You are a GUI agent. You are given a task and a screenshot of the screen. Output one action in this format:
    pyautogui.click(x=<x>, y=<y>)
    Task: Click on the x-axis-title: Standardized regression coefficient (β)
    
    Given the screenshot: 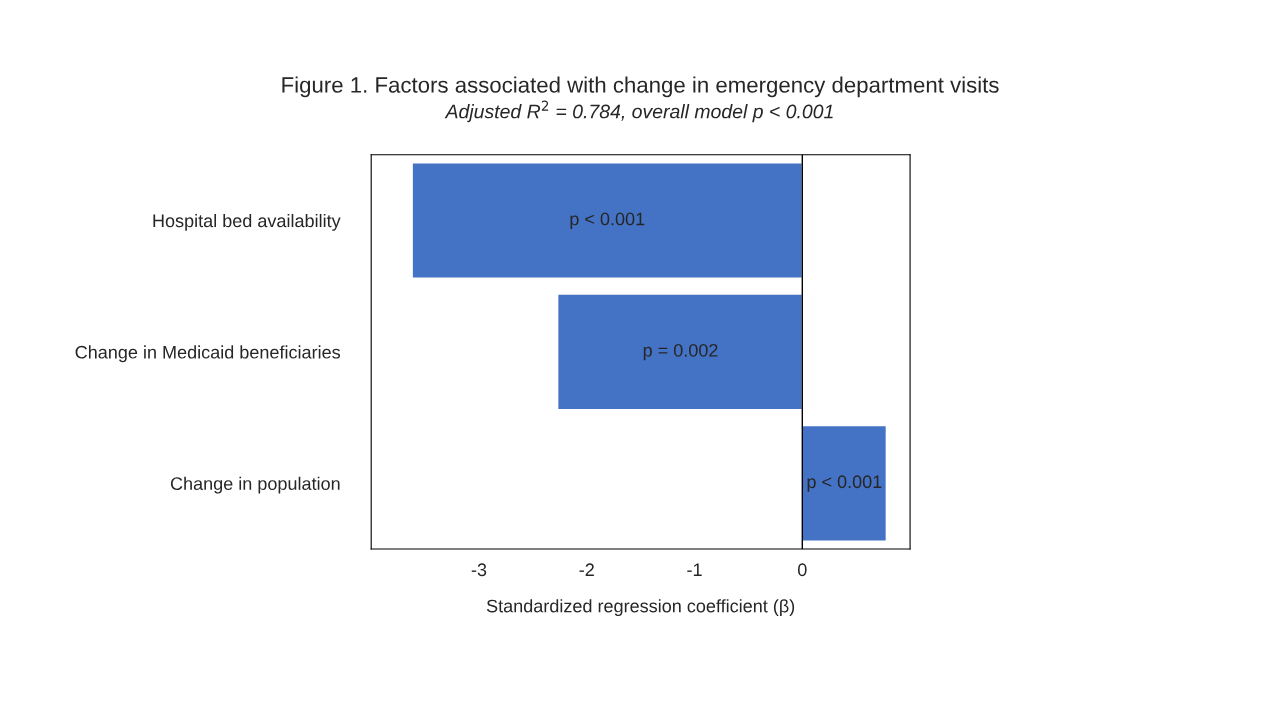 What is the action you would take?
    pyautogui.click(x=640, y=607)
    